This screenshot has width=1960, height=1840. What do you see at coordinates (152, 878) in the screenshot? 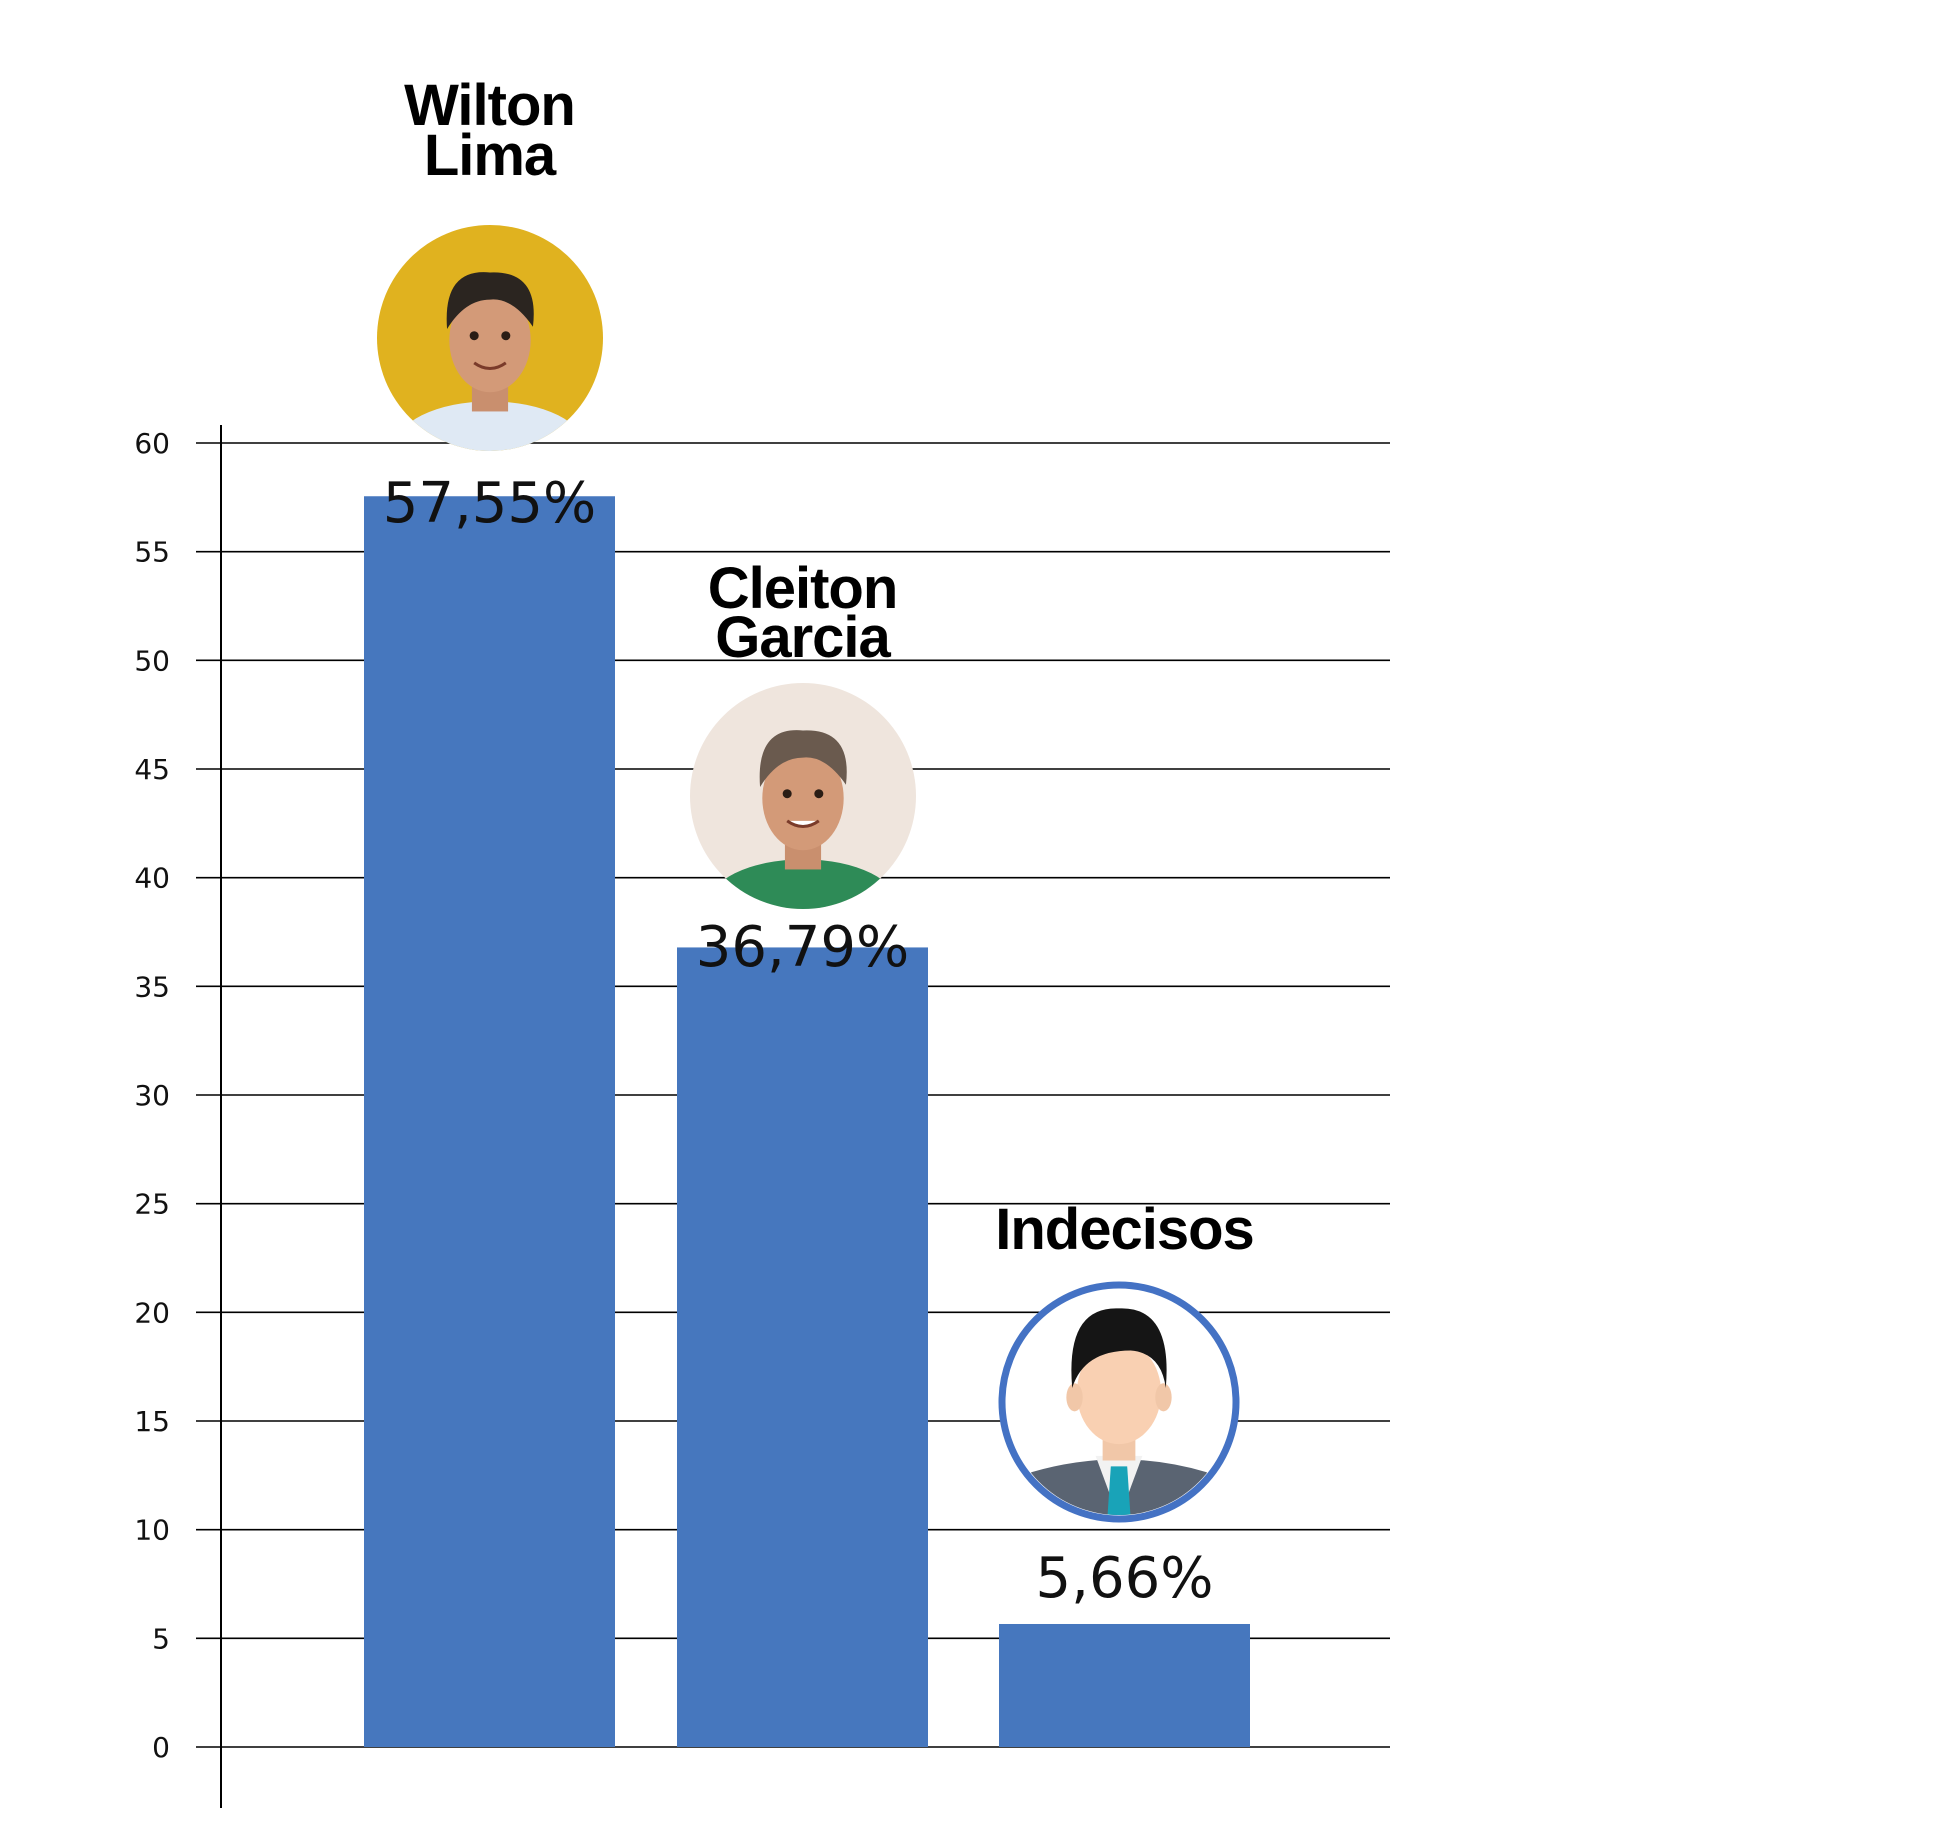
I see `y-tick-label: 40` at bounding box center [152, 878].